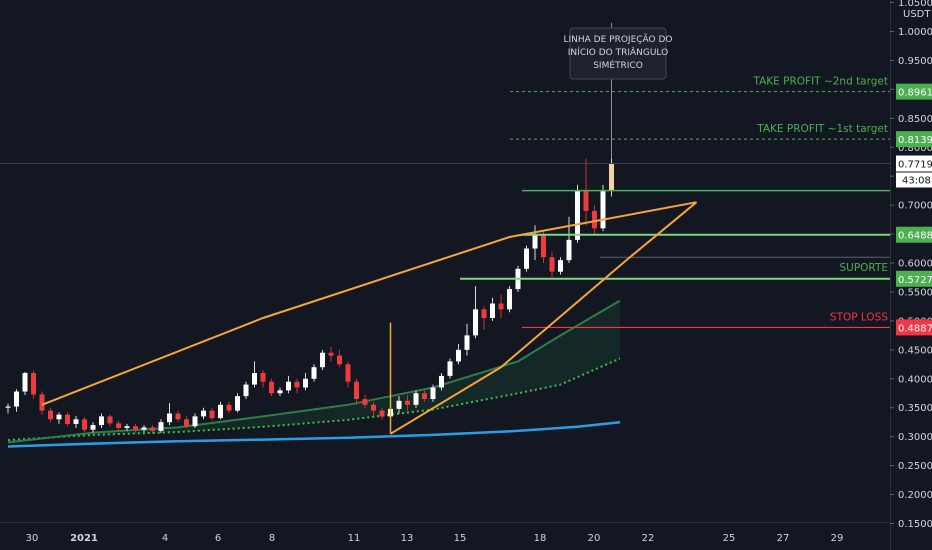 This screenshot has height=550, width=932. Describe the element at coordinates (783, 538) in the screenshot. I see `time-tick-label: 27` at that location.